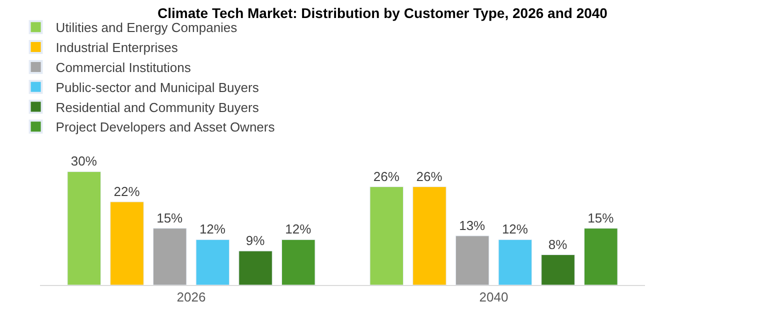 This screenshot has width=765, height=325. I want to click on legend-label: Utilities and Energy Companies, so click(147, 28).